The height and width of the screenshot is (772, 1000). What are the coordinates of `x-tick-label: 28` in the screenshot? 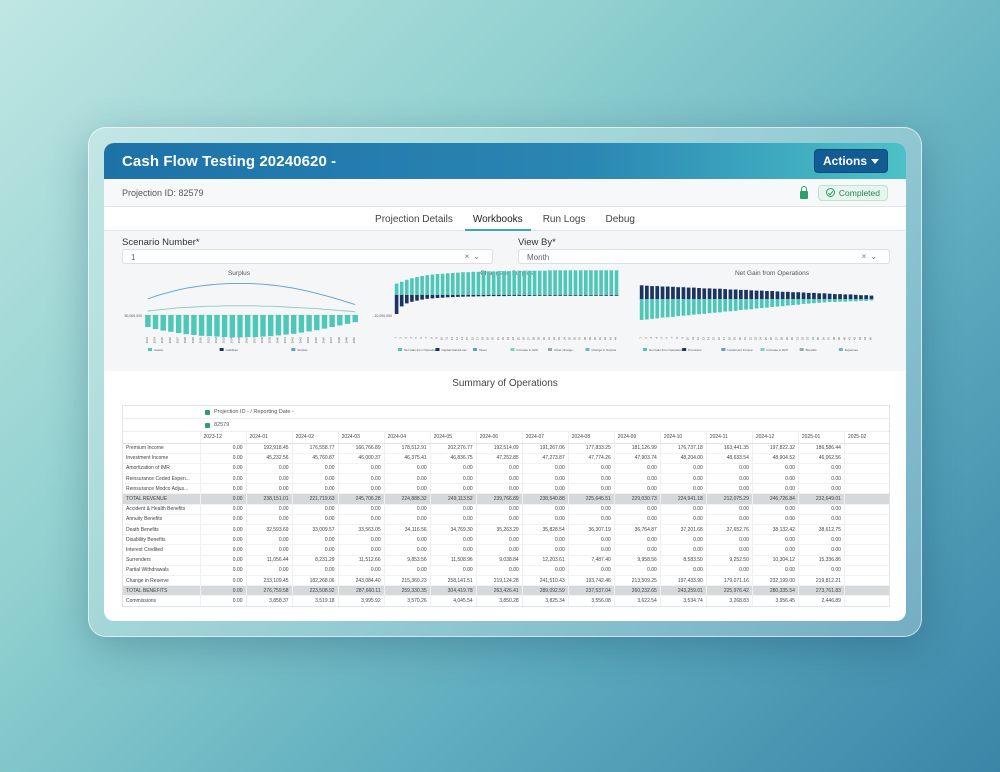 It's located at (782, 339).